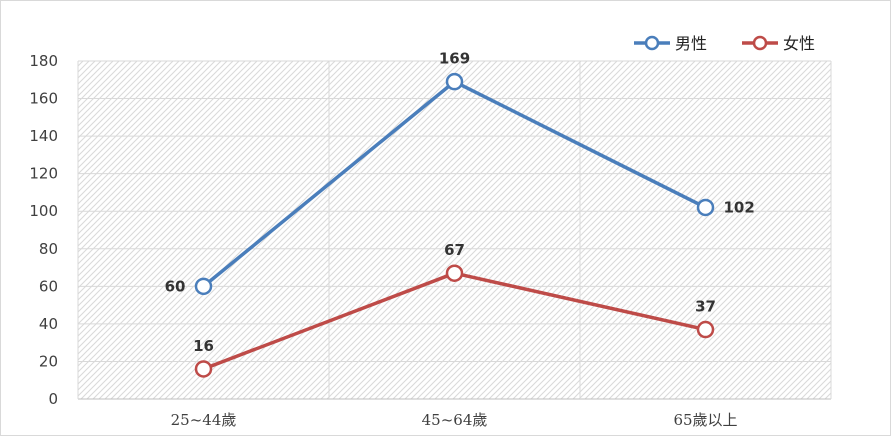 The image size is (891, 440). What do you see at coordinates (454, 250) in the screenshot?
I see `data-label: 67` at bounding box center [454, 250].